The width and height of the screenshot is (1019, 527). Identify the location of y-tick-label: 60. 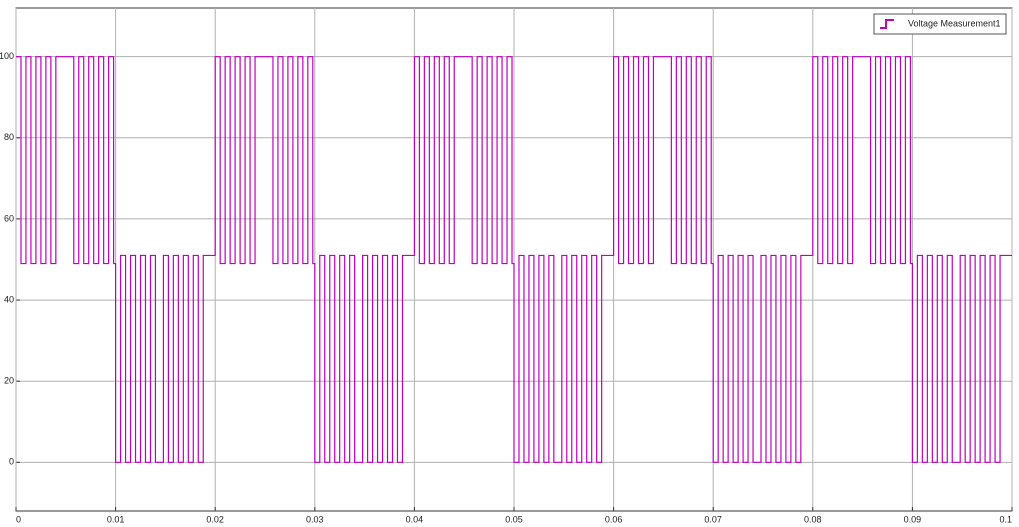
(9, 218).